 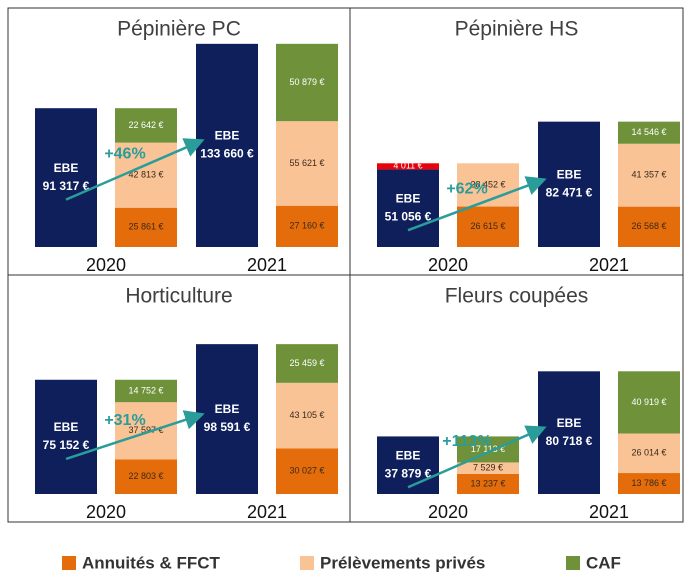 I want to click on segment-label: 4 011 €, so click(x=407, y=166).